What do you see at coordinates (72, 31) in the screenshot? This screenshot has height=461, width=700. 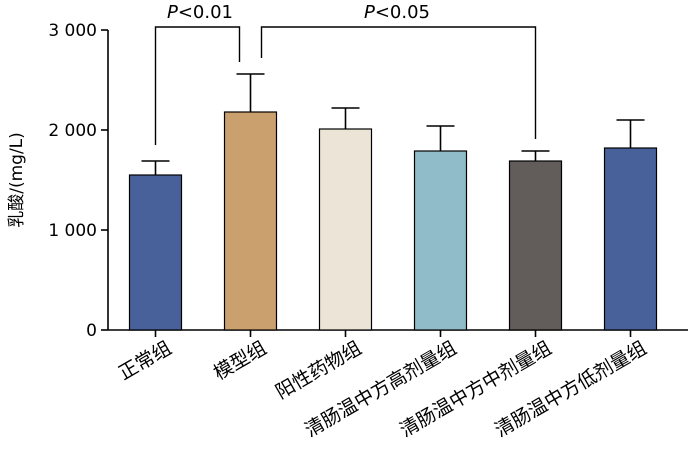 I see `y-tick-label: 3 000` at bounding box center [72, 31].